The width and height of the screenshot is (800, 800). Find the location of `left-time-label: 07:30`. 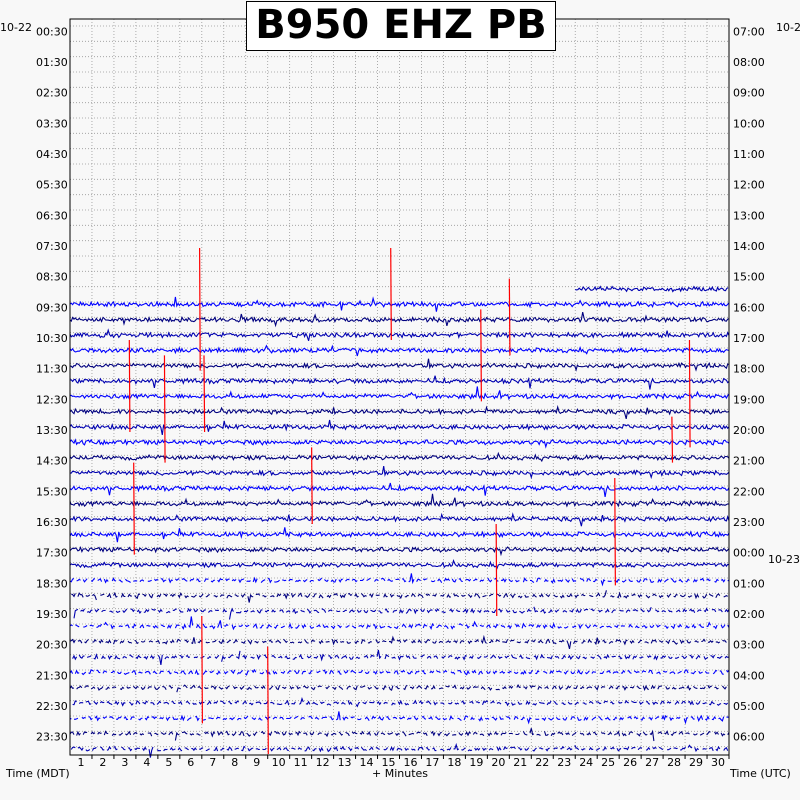

left-time-label: 07:30 is located at coordinates (52, 246).